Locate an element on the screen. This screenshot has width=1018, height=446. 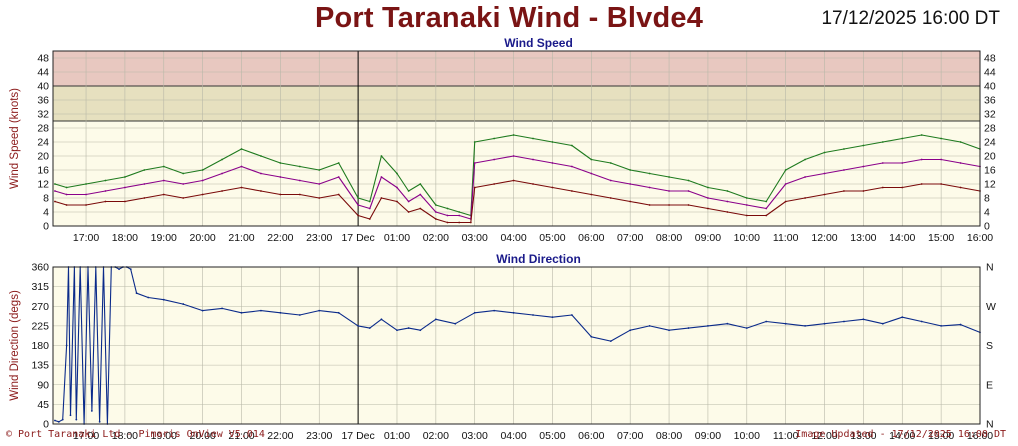
speed-x-tick-label: 18:00 is located at coordinates (125, 238).